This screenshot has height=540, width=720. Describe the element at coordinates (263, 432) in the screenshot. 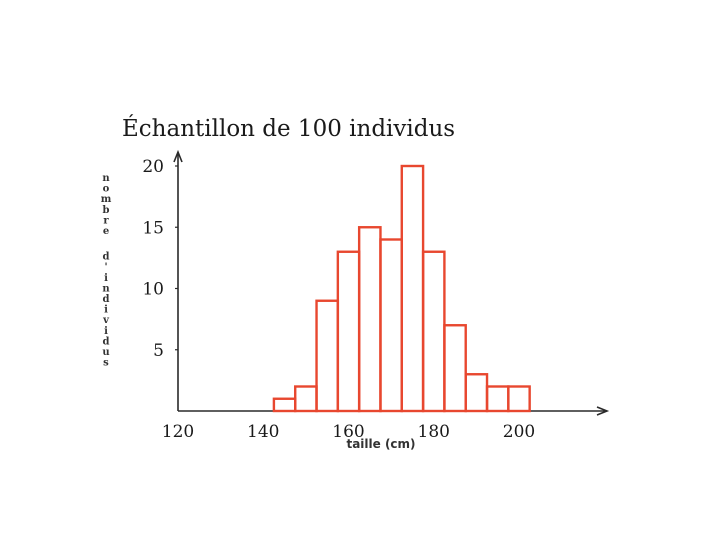

I see `x-tick-label-140: 140` at that location.